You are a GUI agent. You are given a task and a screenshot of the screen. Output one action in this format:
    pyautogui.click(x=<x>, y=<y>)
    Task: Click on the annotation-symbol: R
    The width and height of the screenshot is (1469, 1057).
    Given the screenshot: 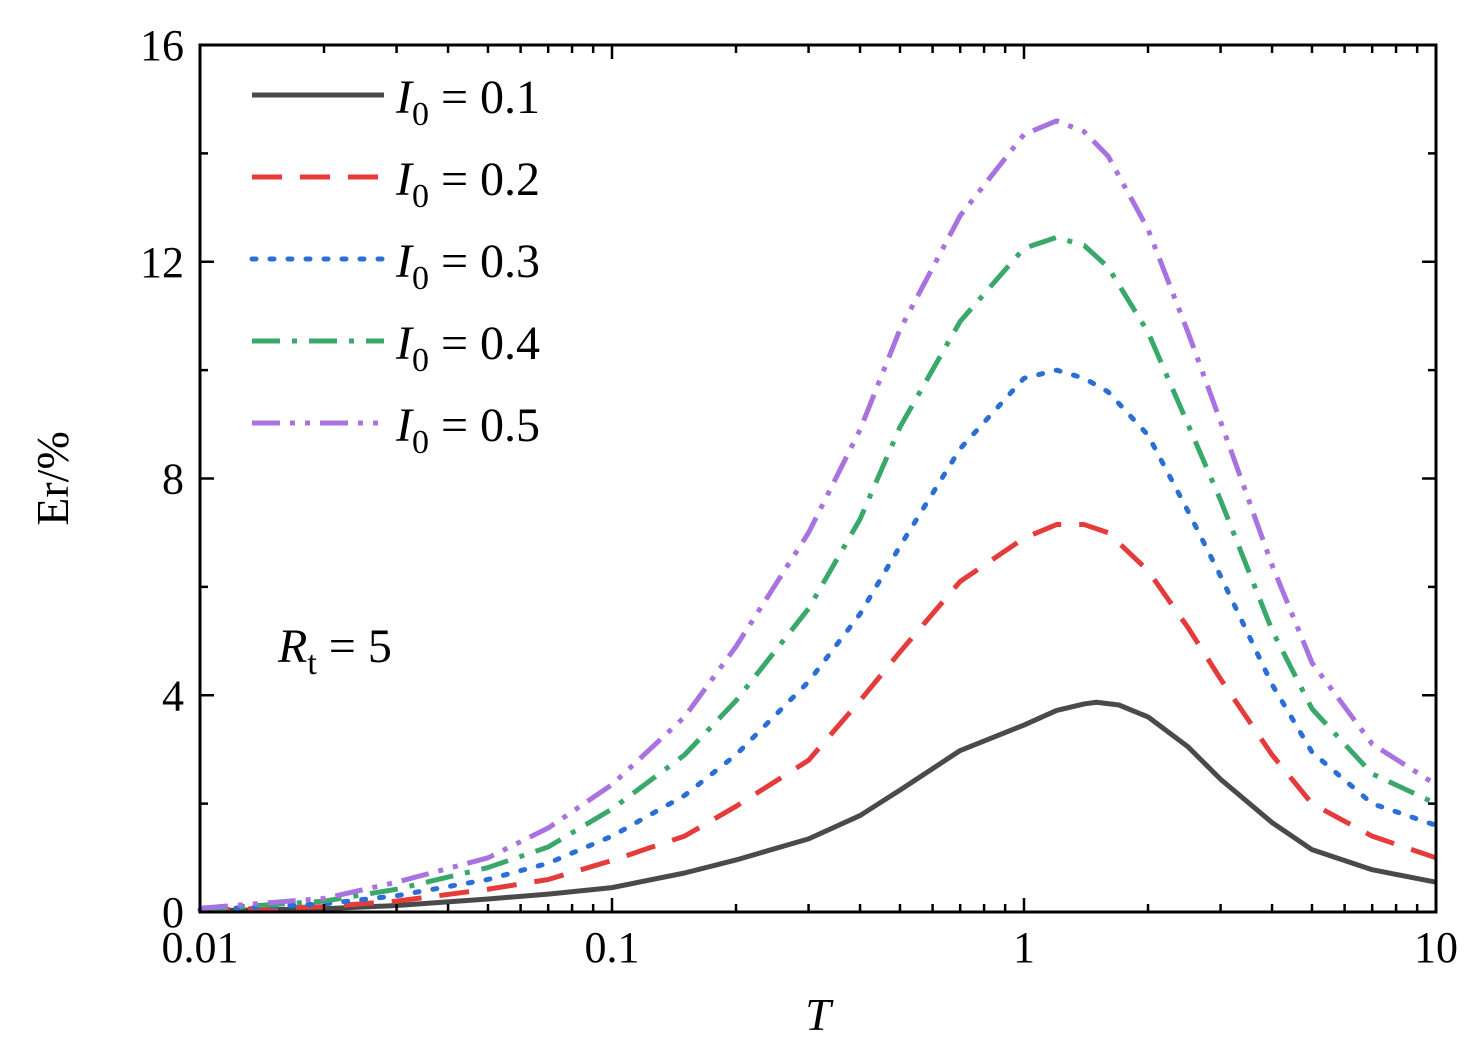 What is the action you would take?
    pyautogui.click(x=292, y=646)
    